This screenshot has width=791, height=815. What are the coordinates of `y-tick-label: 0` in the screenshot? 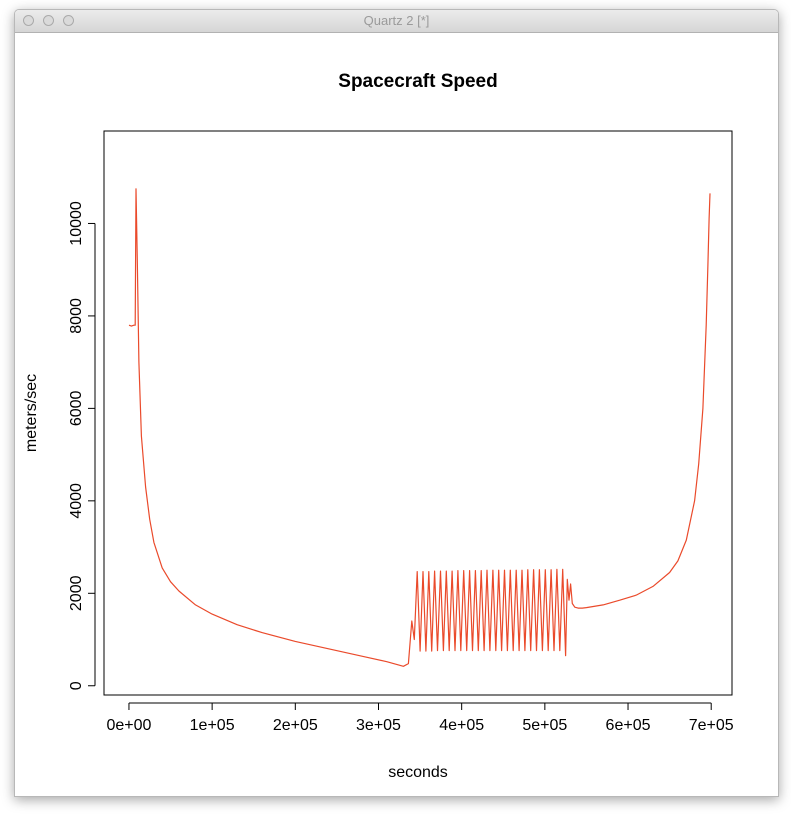 It's located at (76, 685).